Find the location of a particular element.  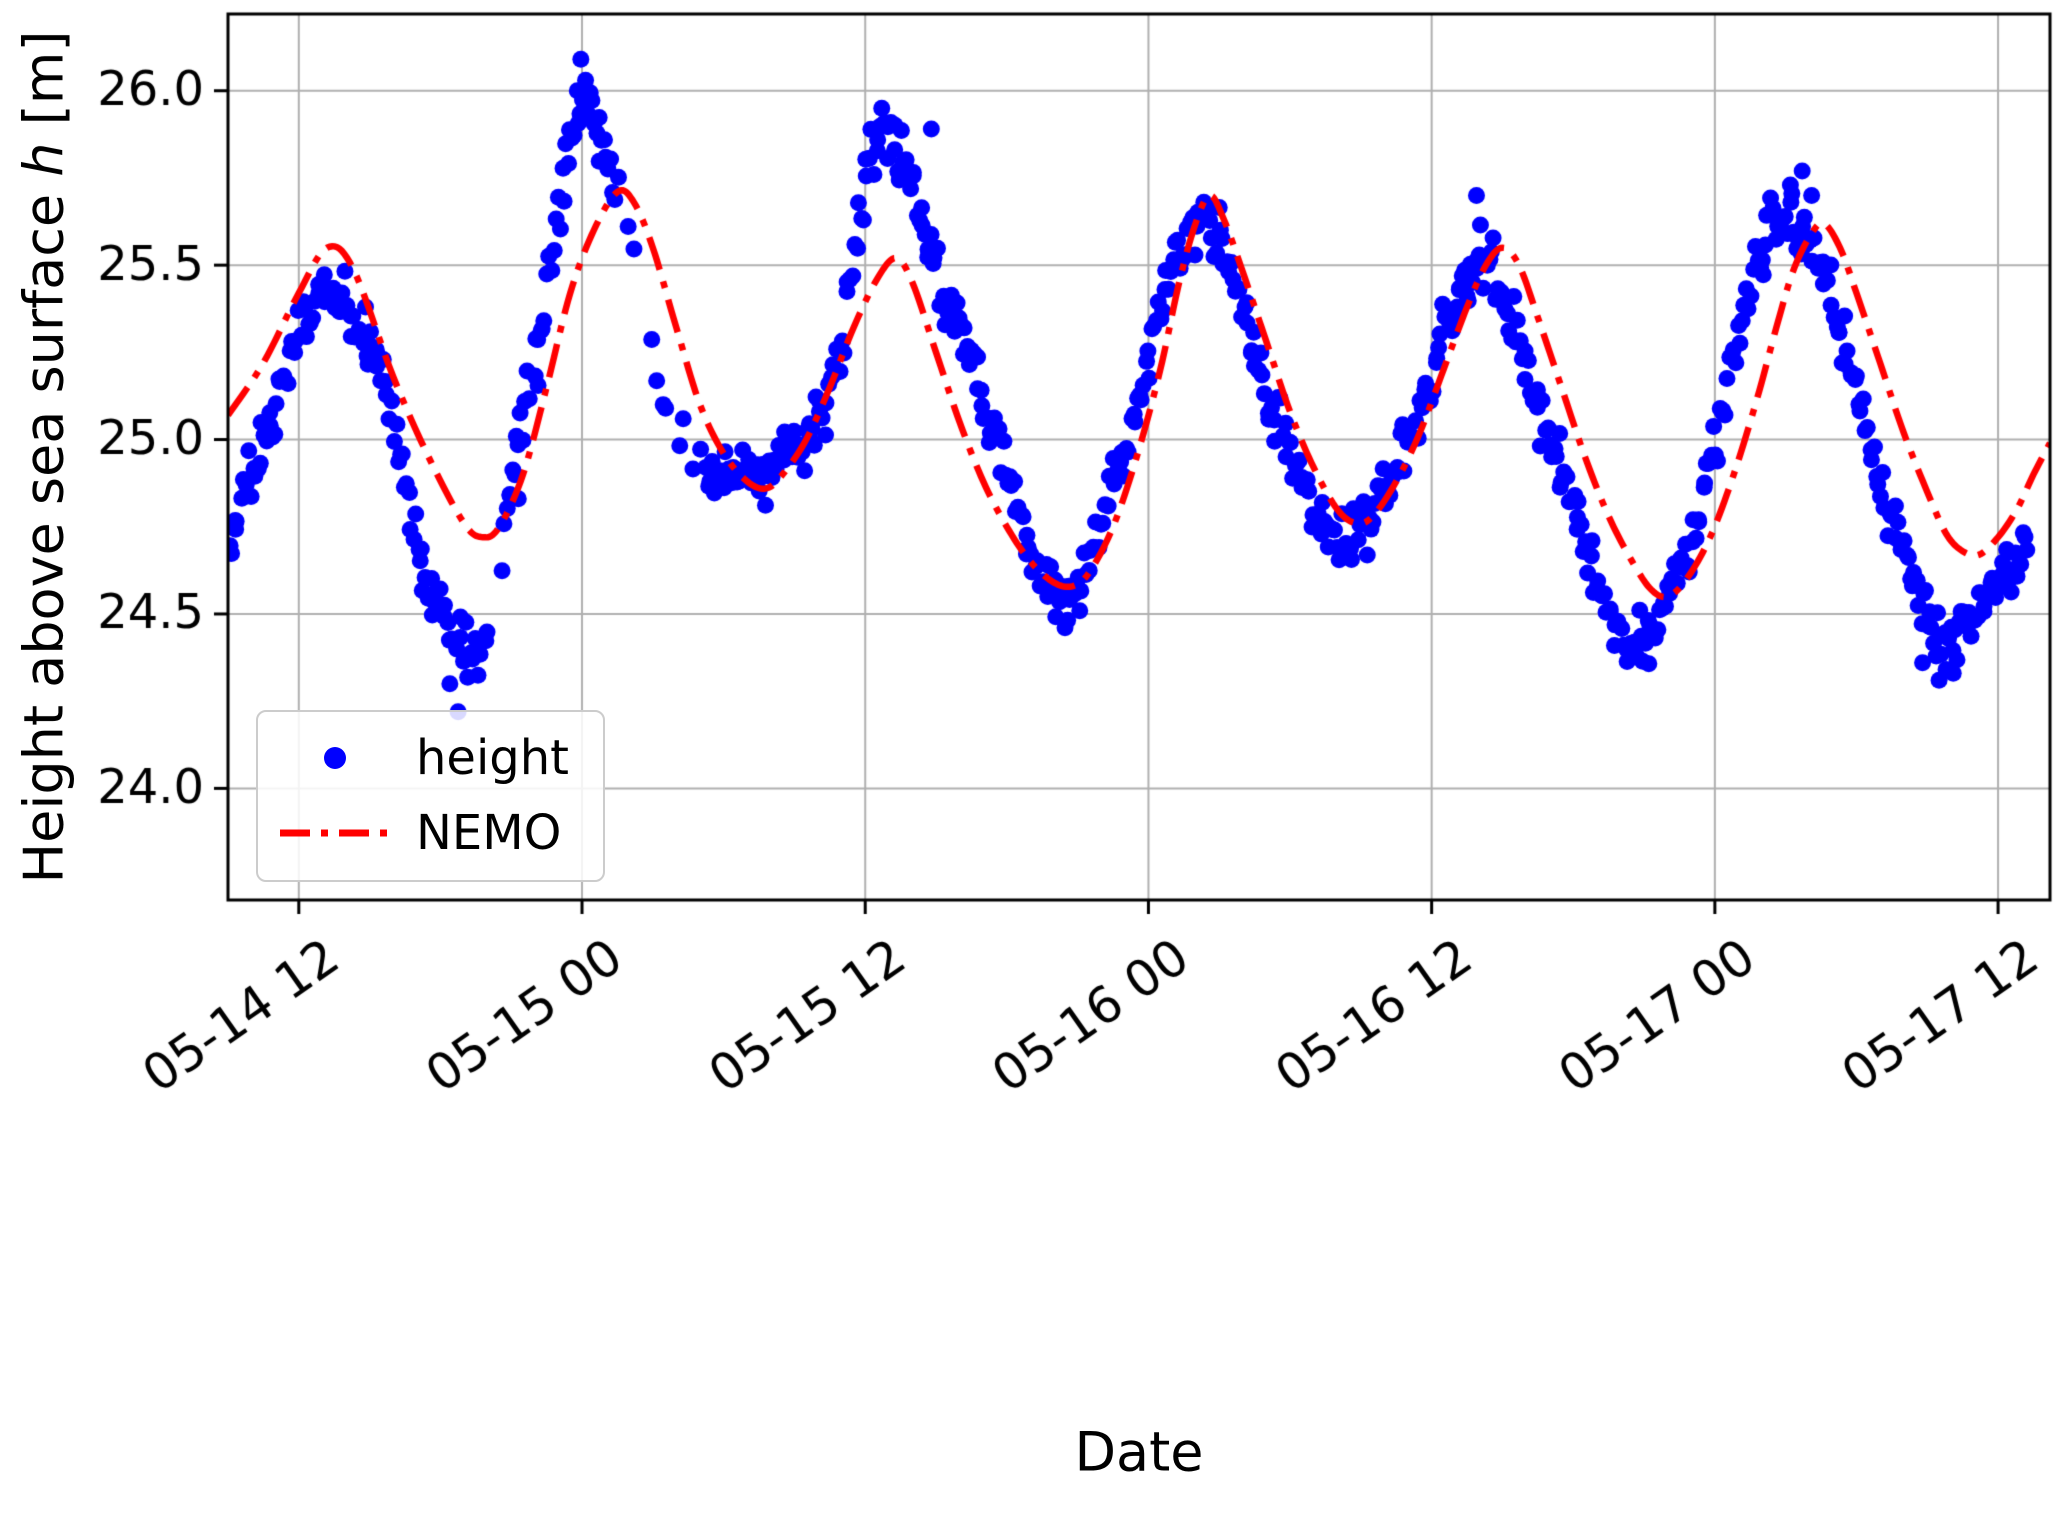

y-axis-label: Height above sea surface h [m] is located at coordinates (44, 457).